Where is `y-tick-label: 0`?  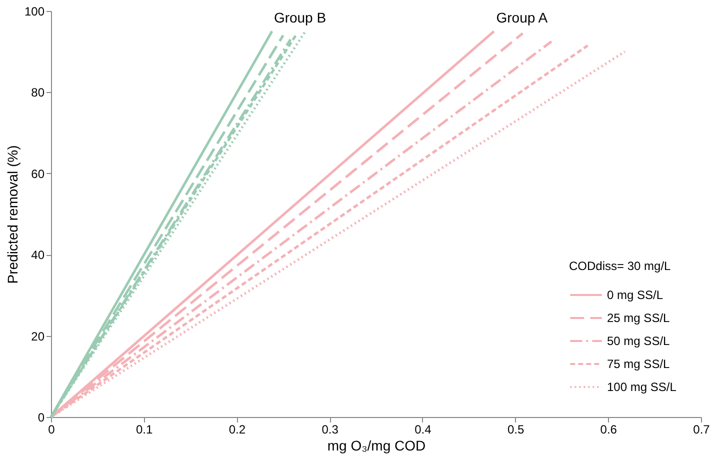
y-tick-label: 0 is located at coordinates (41, 417).